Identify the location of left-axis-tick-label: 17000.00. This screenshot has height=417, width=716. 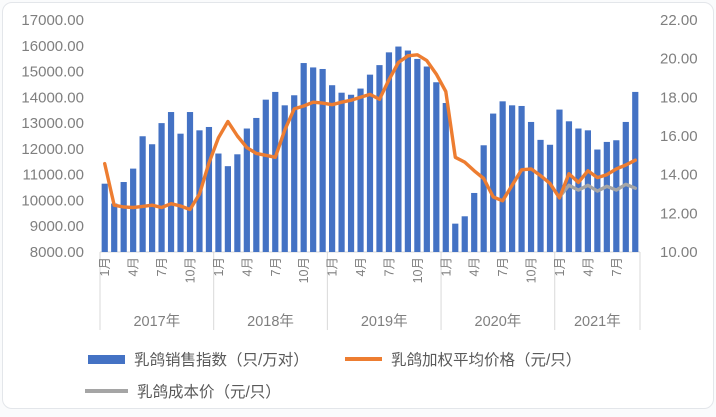
(52, 20).